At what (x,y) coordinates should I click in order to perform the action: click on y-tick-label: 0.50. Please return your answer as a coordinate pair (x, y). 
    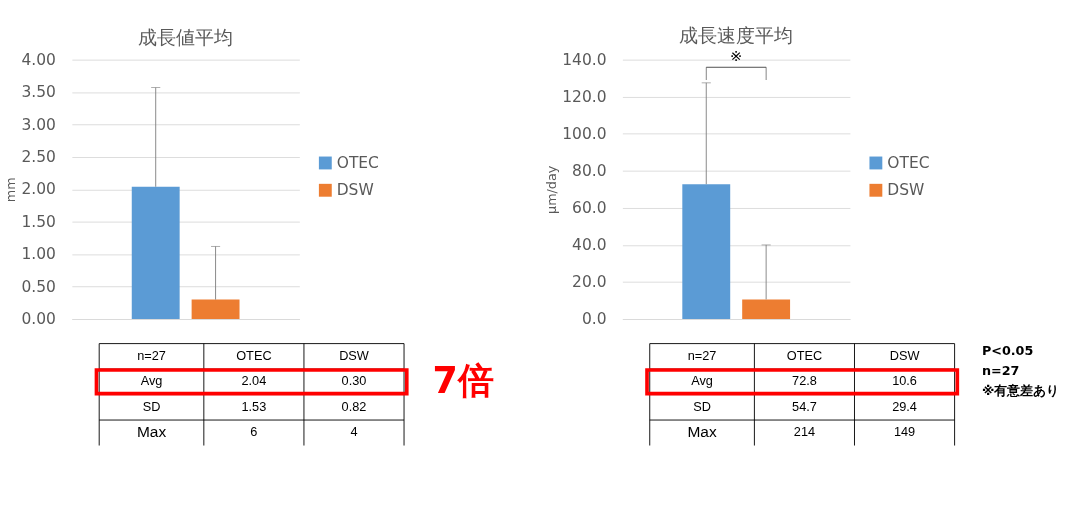
    Looking at the image, I should click on (38, 286).